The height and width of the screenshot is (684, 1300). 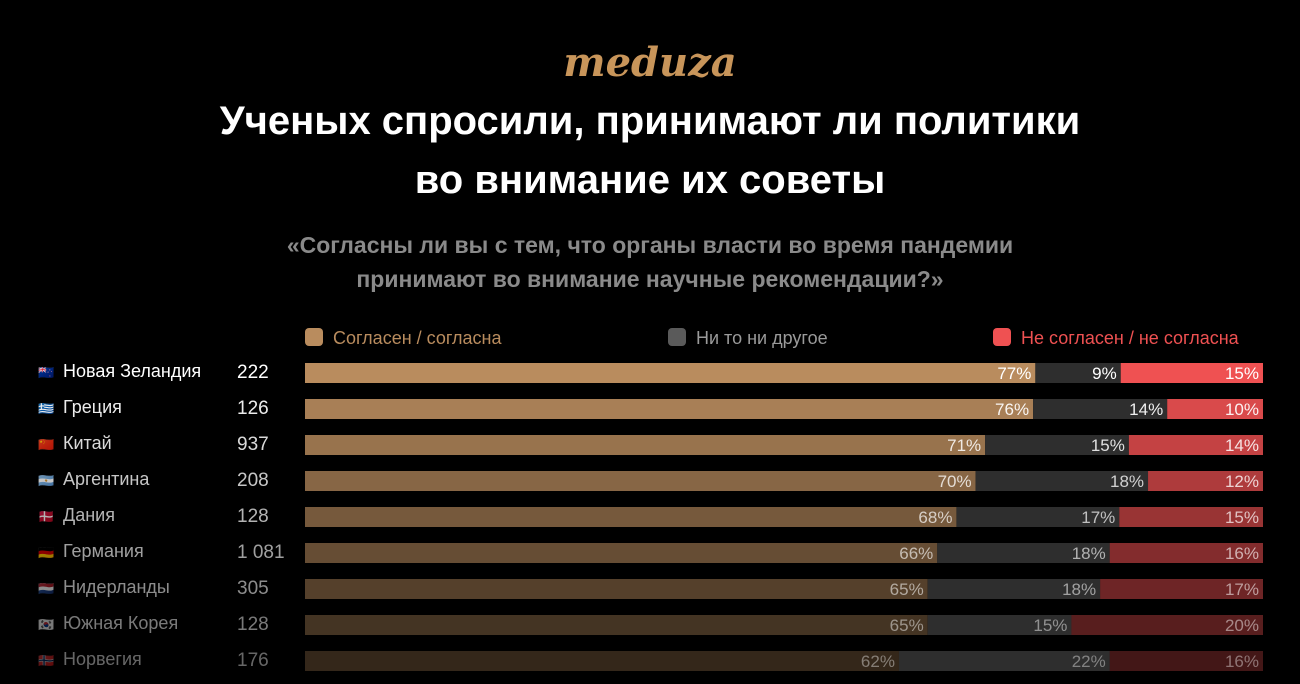 I want to click on country-flag: 🇳🇱, so click(x=46, y=588).